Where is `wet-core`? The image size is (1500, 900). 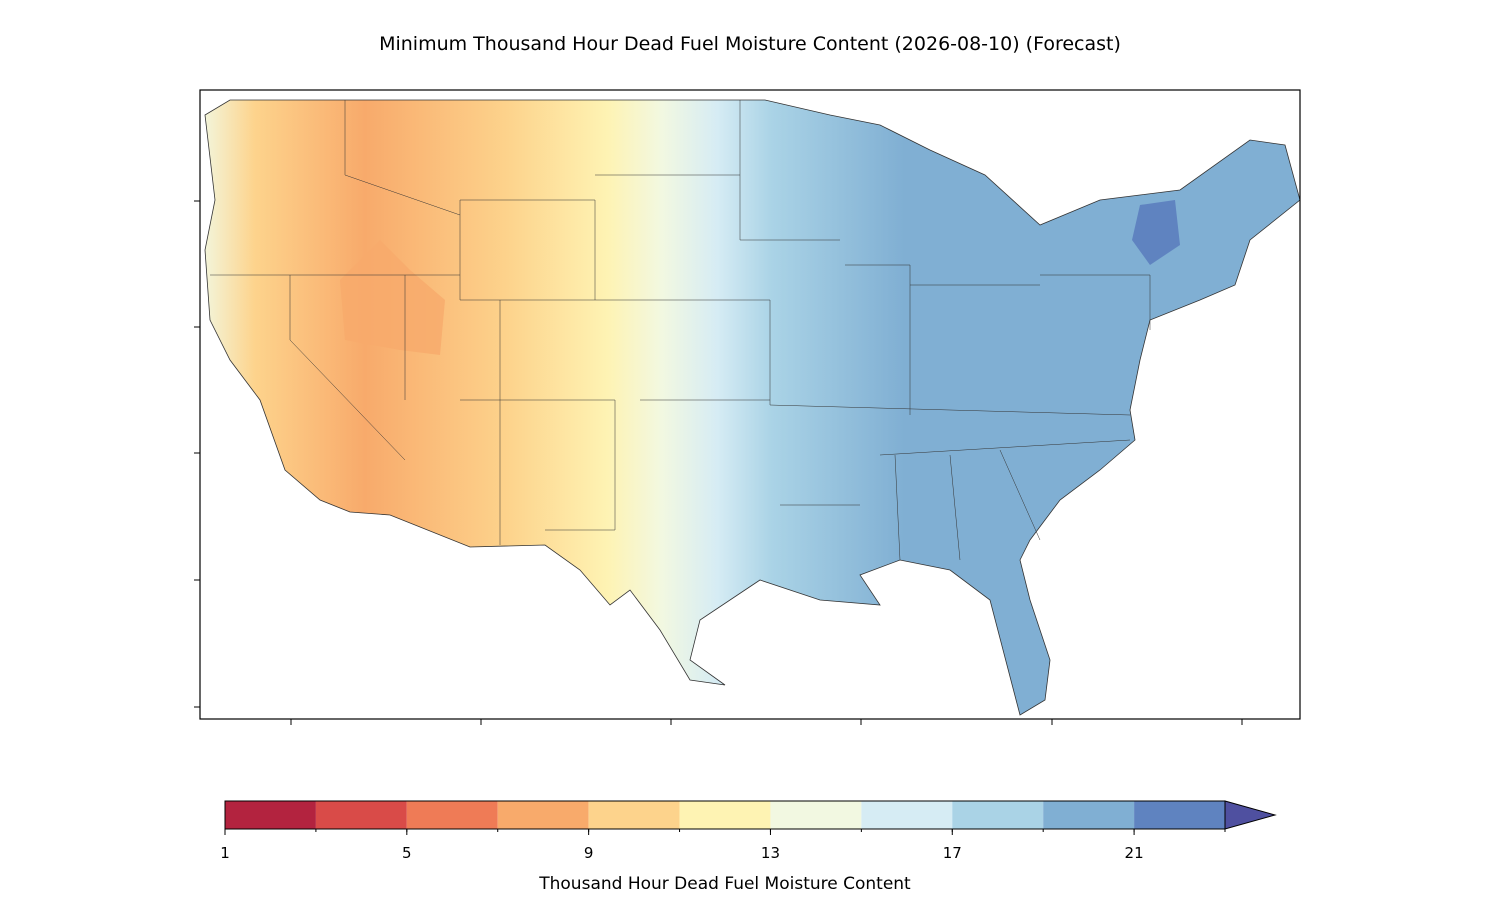 wet-core is located at coordinates (1156, 232).